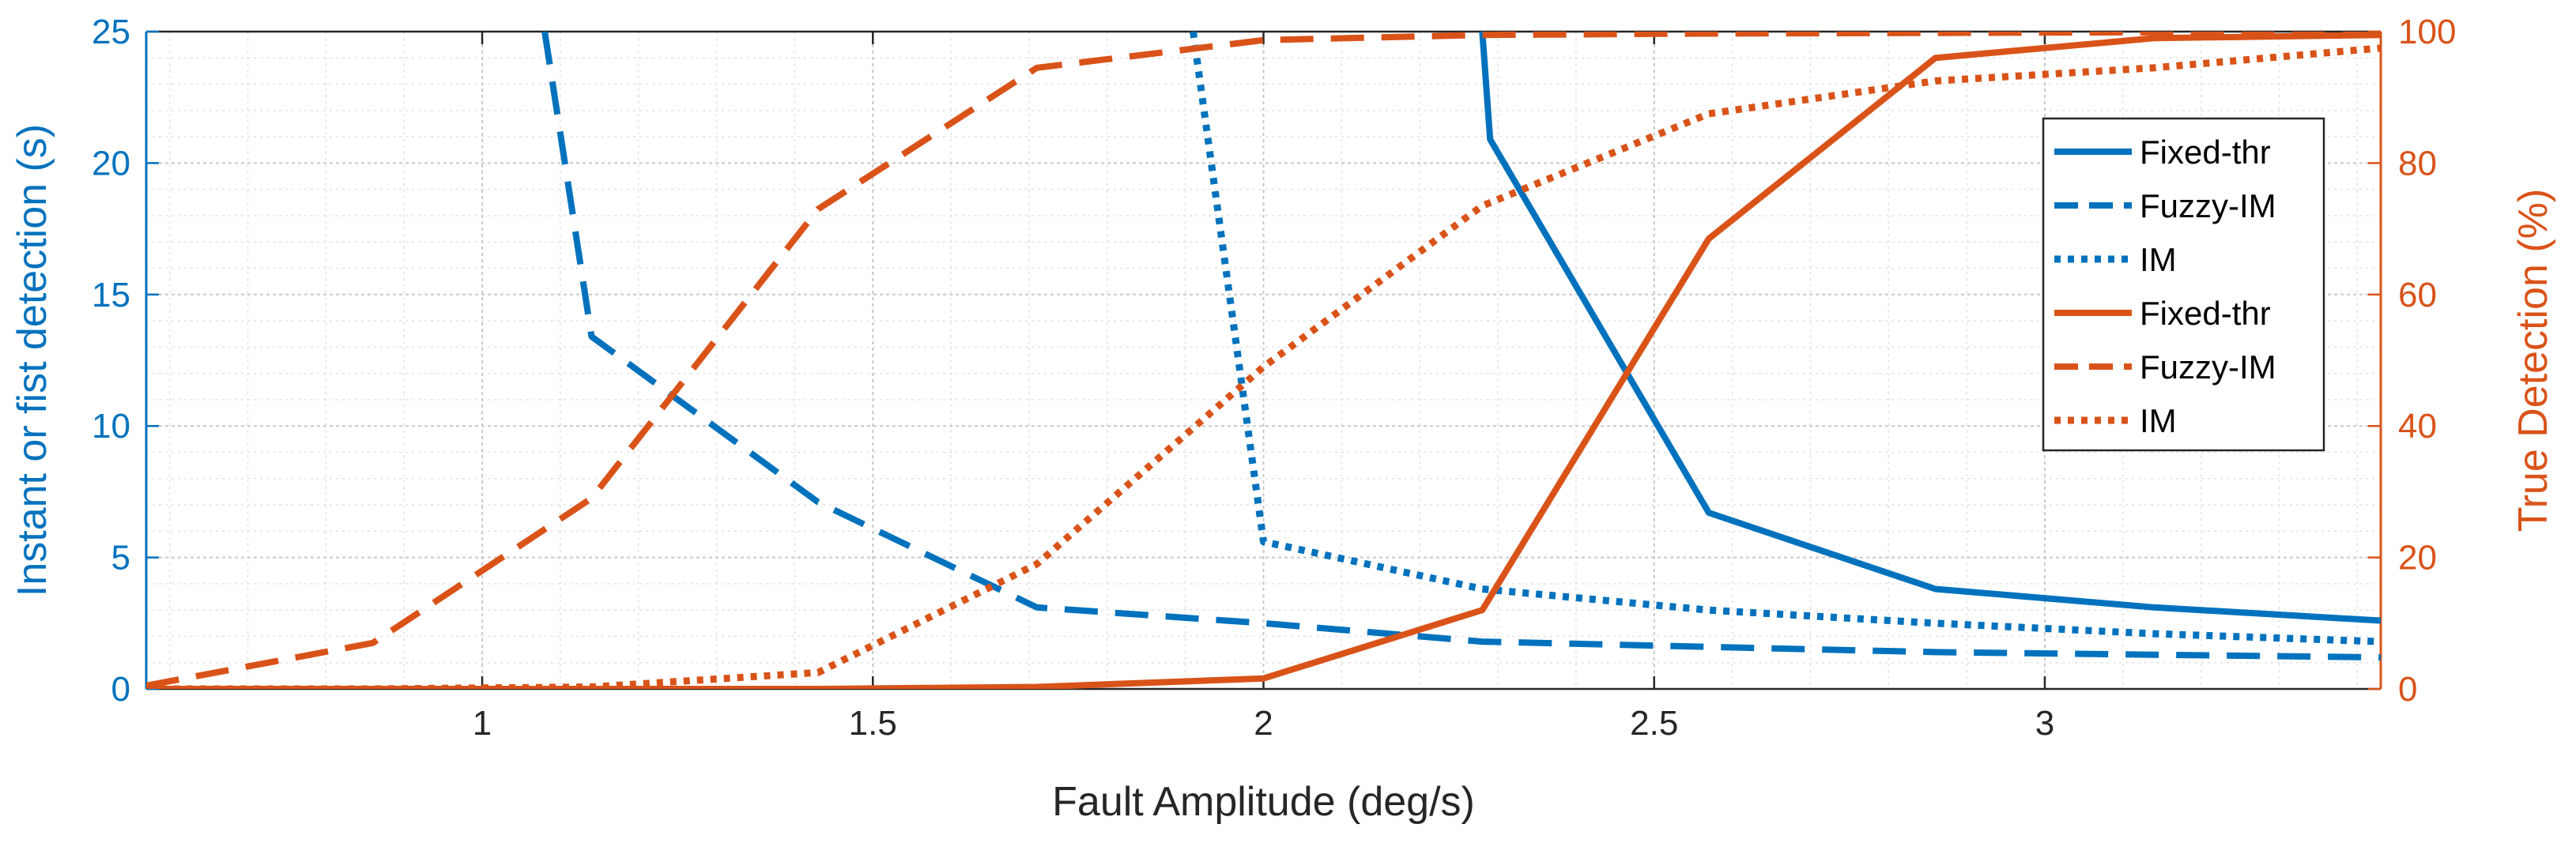 Image resolution: width=2576 pixels, height=843 pixels. I want to click on right-y-tick-label: 60, so click(2417, 295).